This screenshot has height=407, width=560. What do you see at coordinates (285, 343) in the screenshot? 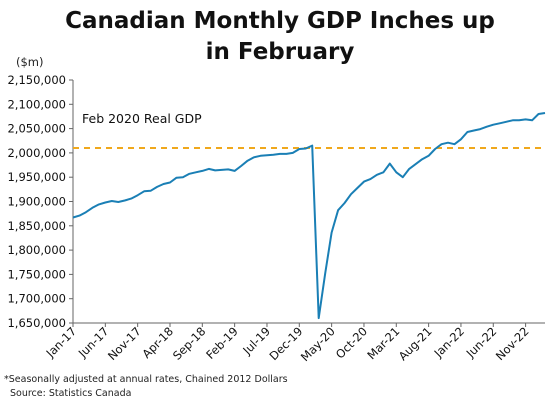
I see `x-tick-label: Dec-19` at bounding box center [285, 343].